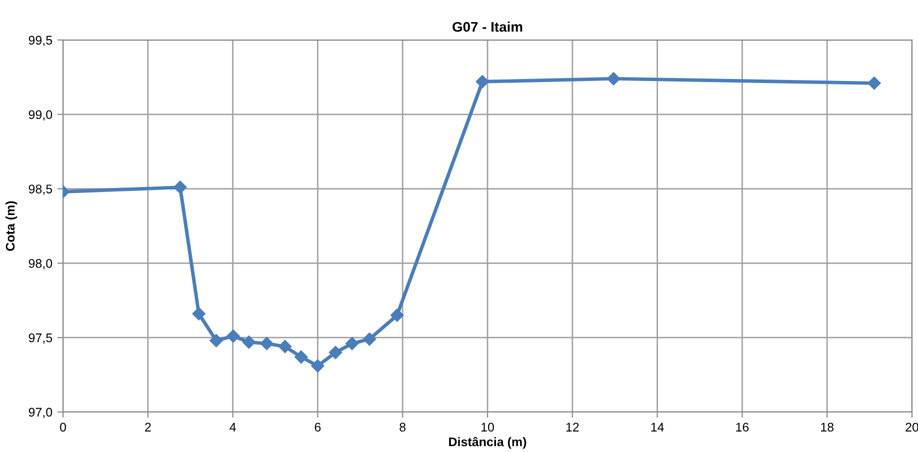 Image resolution: width=918 pixels, height=452 pixels. What do you see at coordinates (487, 27) in the screenshot?
I see `chart-title: G07 - Itaim` at bounding box center [487, 27].